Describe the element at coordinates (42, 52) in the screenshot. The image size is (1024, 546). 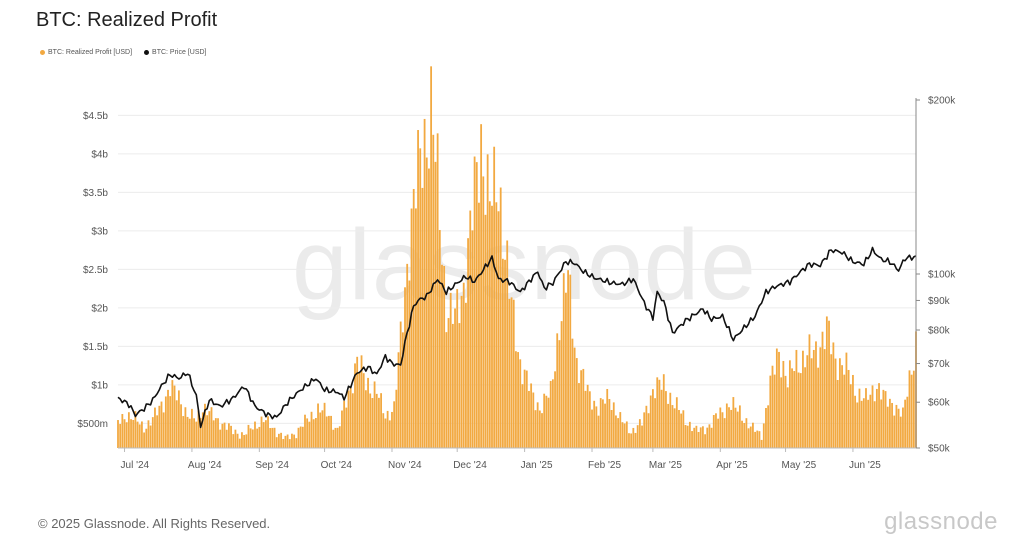
I see `legend-dot-realized-profit` at that location.